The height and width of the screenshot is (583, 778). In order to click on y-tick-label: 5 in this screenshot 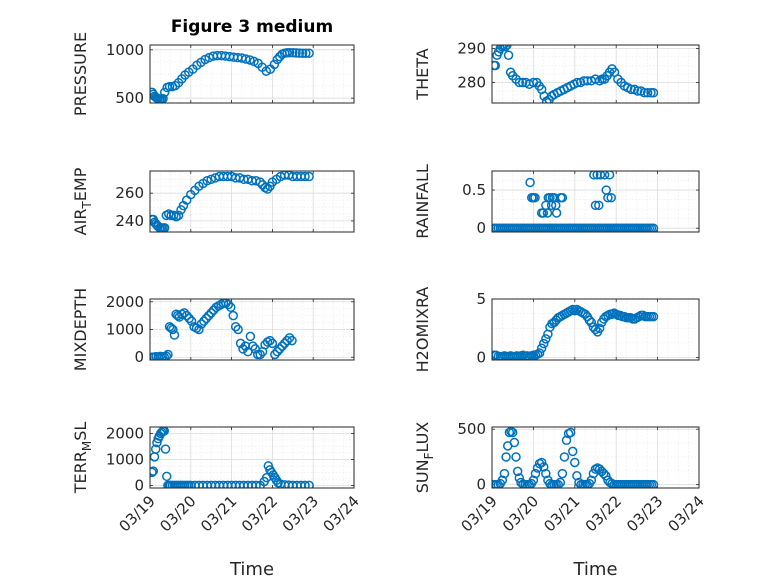, I will do `click(481, 299)`.